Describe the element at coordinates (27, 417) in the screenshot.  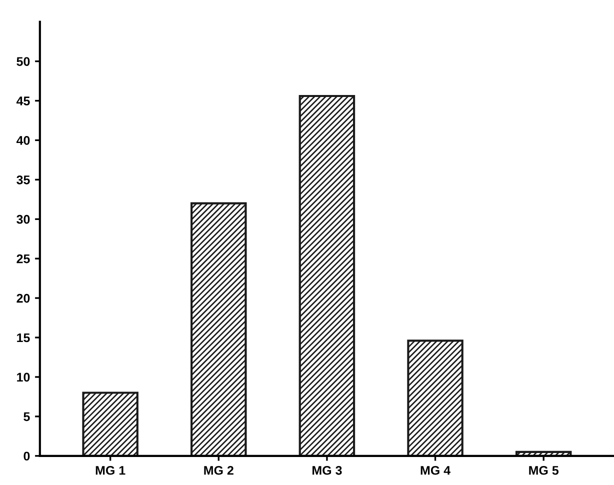
I see `y-tick-label: 5` at that location.